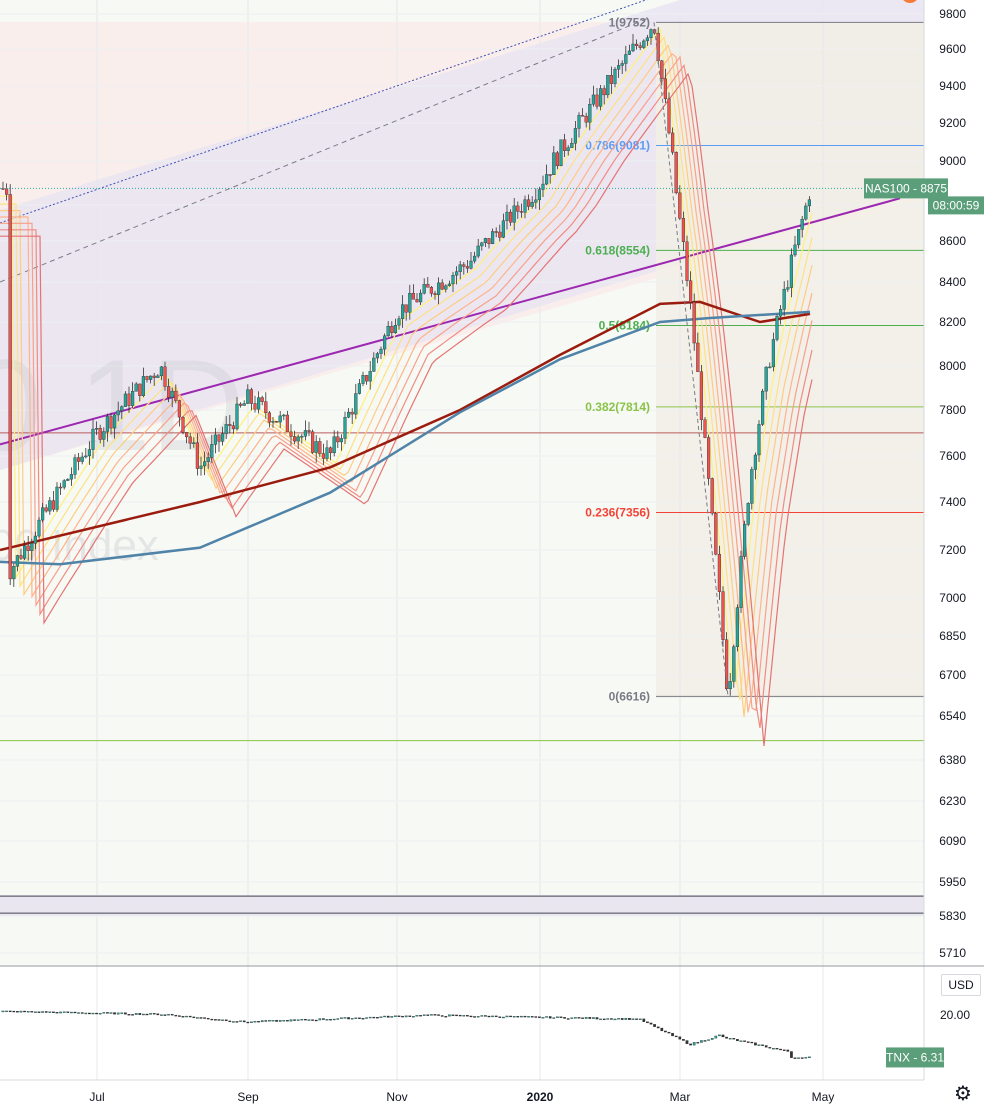  What do you see at coordinates (952, 14) in the screenshot?
I see `price-tick-label: 9800` at bounding box center [952, 14].